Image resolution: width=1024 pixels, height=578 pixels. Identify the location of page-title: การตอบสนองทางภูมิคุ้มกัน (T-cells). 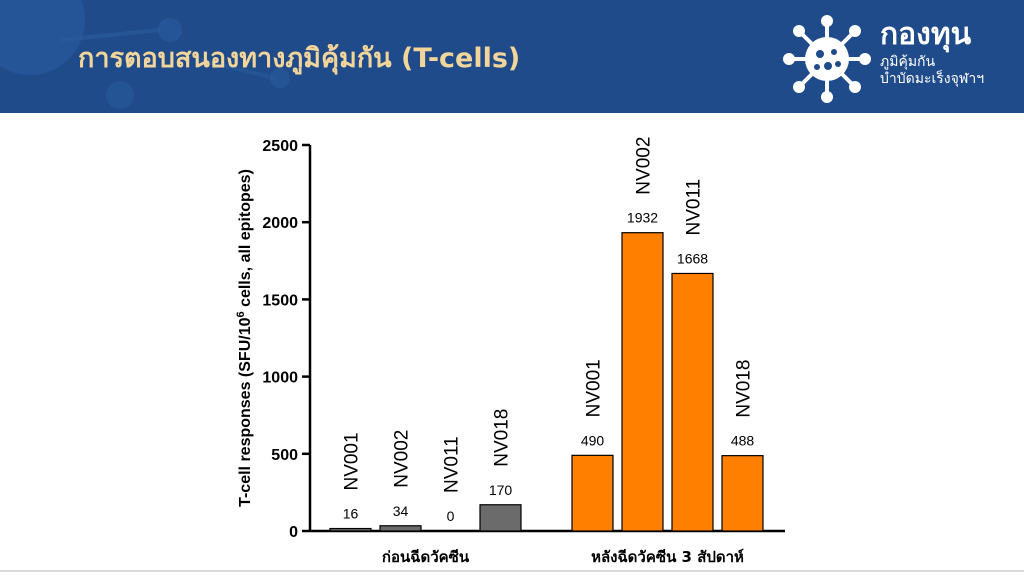
(299, 58).